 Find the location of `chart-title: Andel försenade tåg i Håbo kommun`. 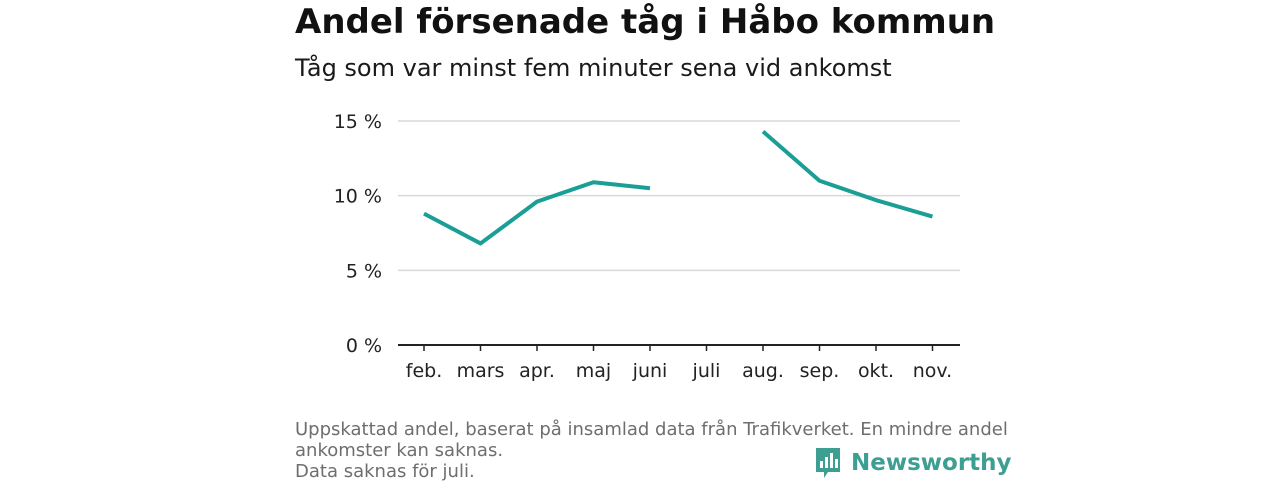

chart-title: Andel försenade tåg i Håbo kommun is located at coordinates (645, 22).